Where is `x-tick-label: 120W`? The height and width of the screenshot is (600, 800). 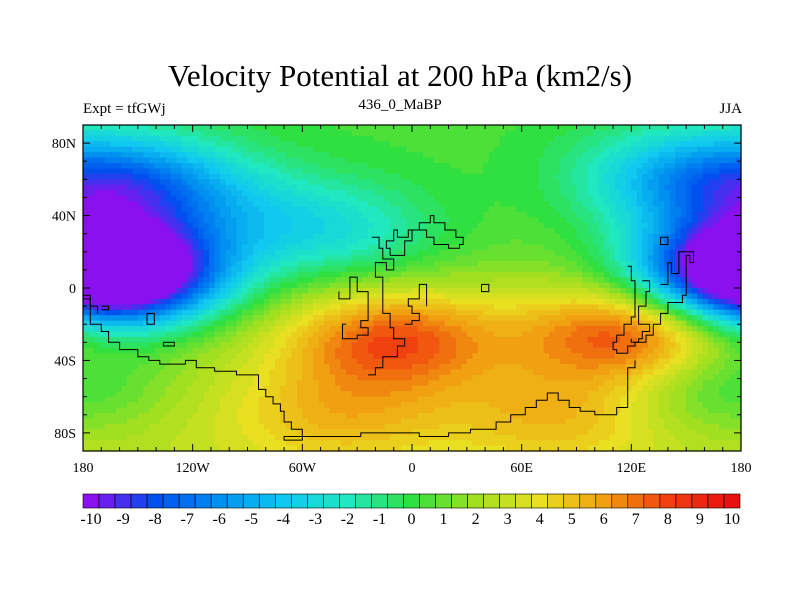
x-tick-label: 120W is located at coordinates (193, 468).